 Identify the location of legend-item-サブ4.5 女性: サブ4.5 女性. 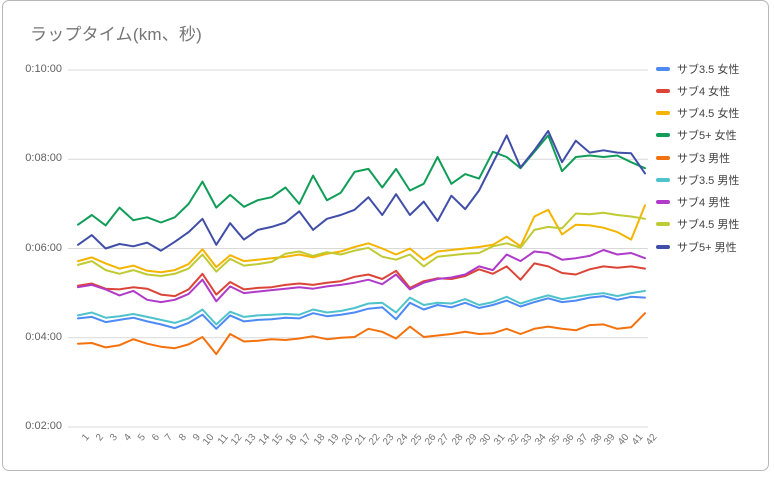
(697, 113).